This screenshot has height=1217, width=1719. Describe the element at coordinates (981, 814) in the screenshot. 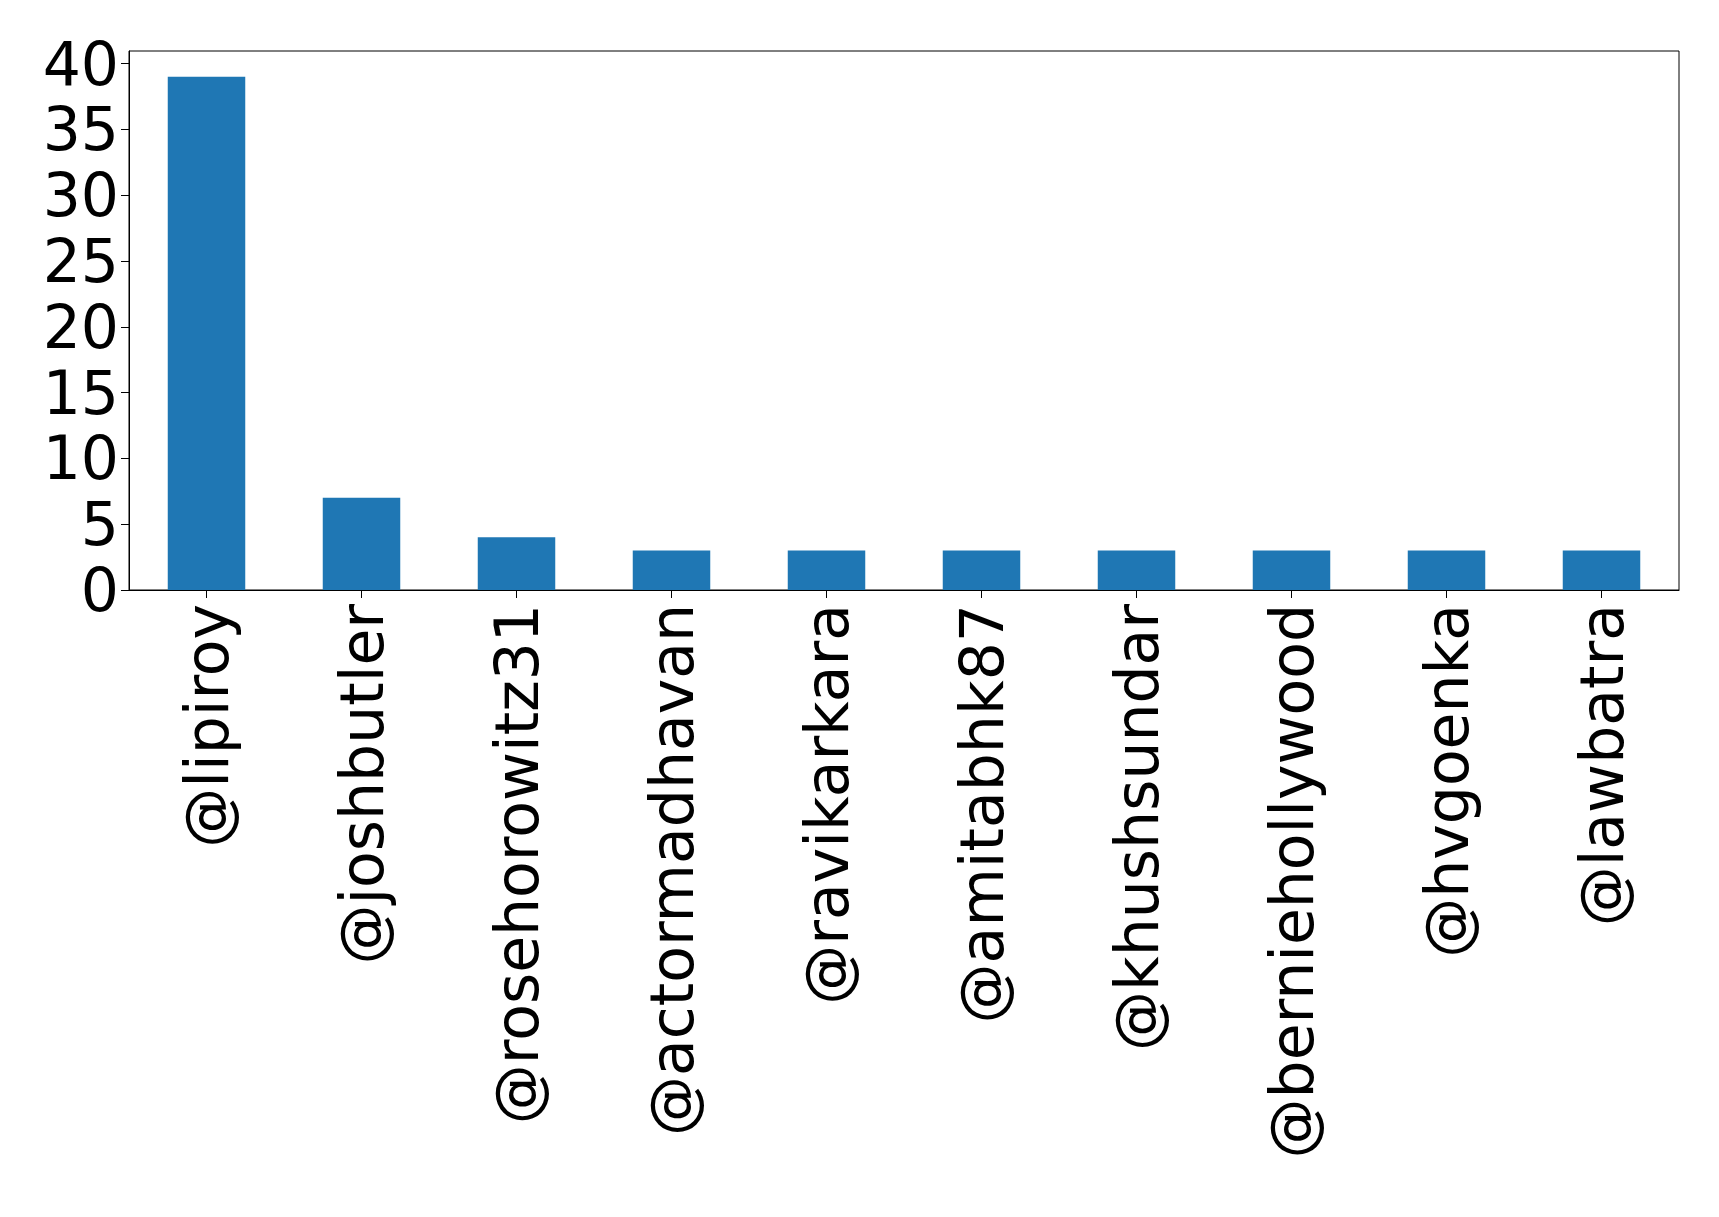

I see `x-tick-label: @amitabhk87` at that location.